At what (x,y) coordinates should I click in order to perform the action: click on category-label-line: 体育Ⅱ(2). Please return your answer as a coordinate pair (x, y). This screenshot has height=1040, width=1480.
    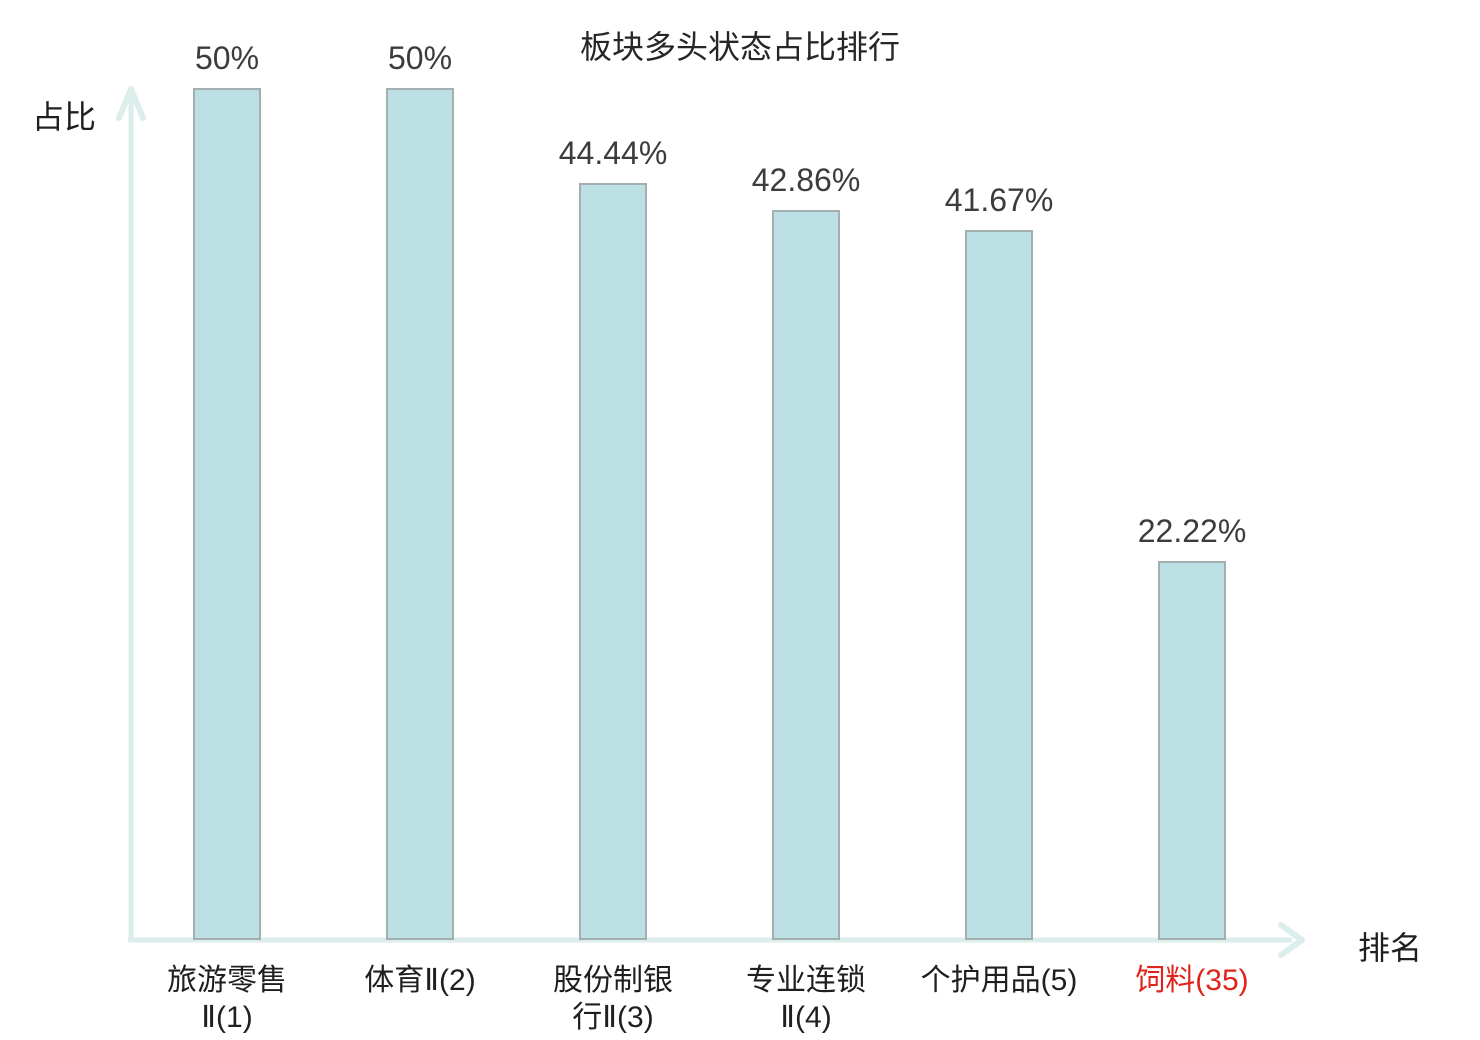
    Looking at the image, I should click on (420, 980).